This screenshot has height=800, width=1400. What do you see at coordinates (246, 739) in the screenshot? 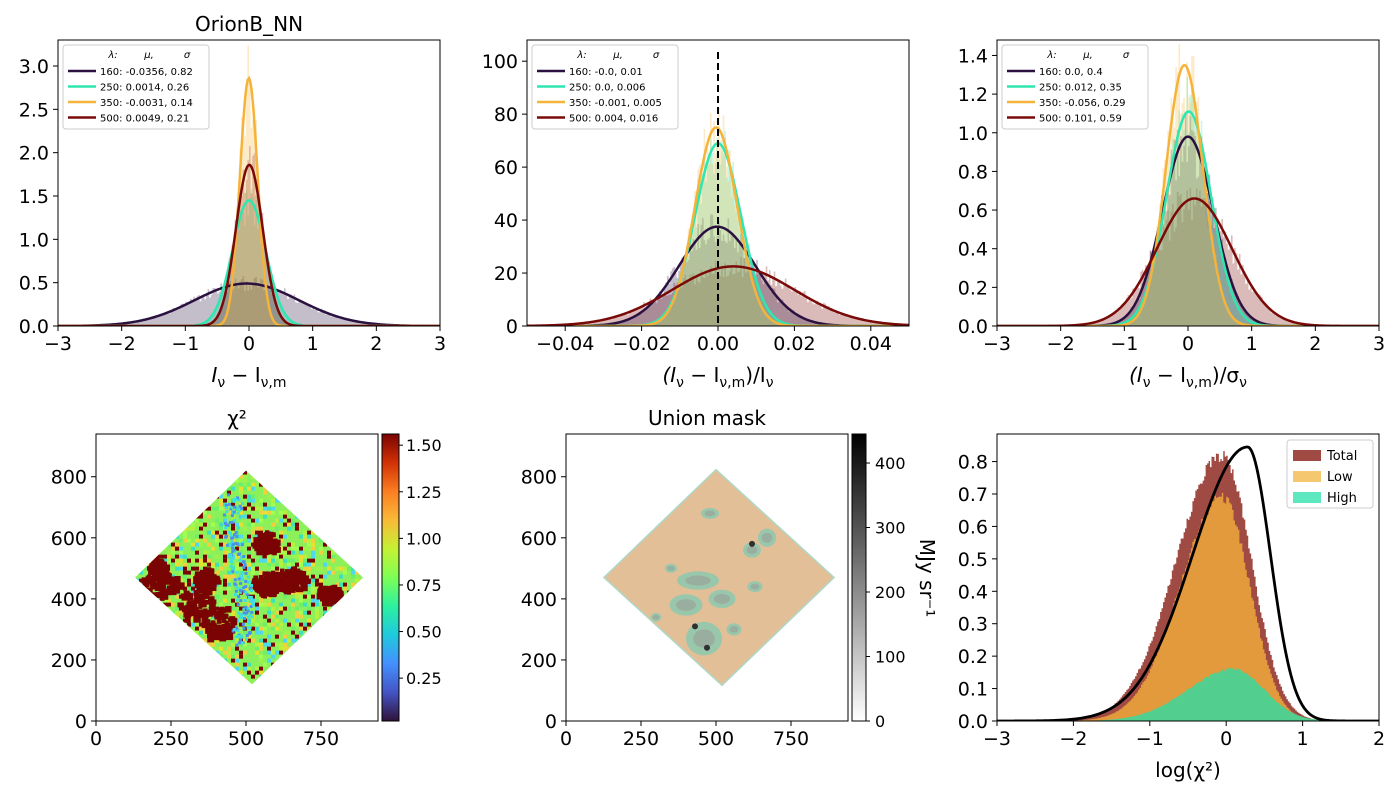
I see `x-tick-label: 500` at bounding box center [246, 739].